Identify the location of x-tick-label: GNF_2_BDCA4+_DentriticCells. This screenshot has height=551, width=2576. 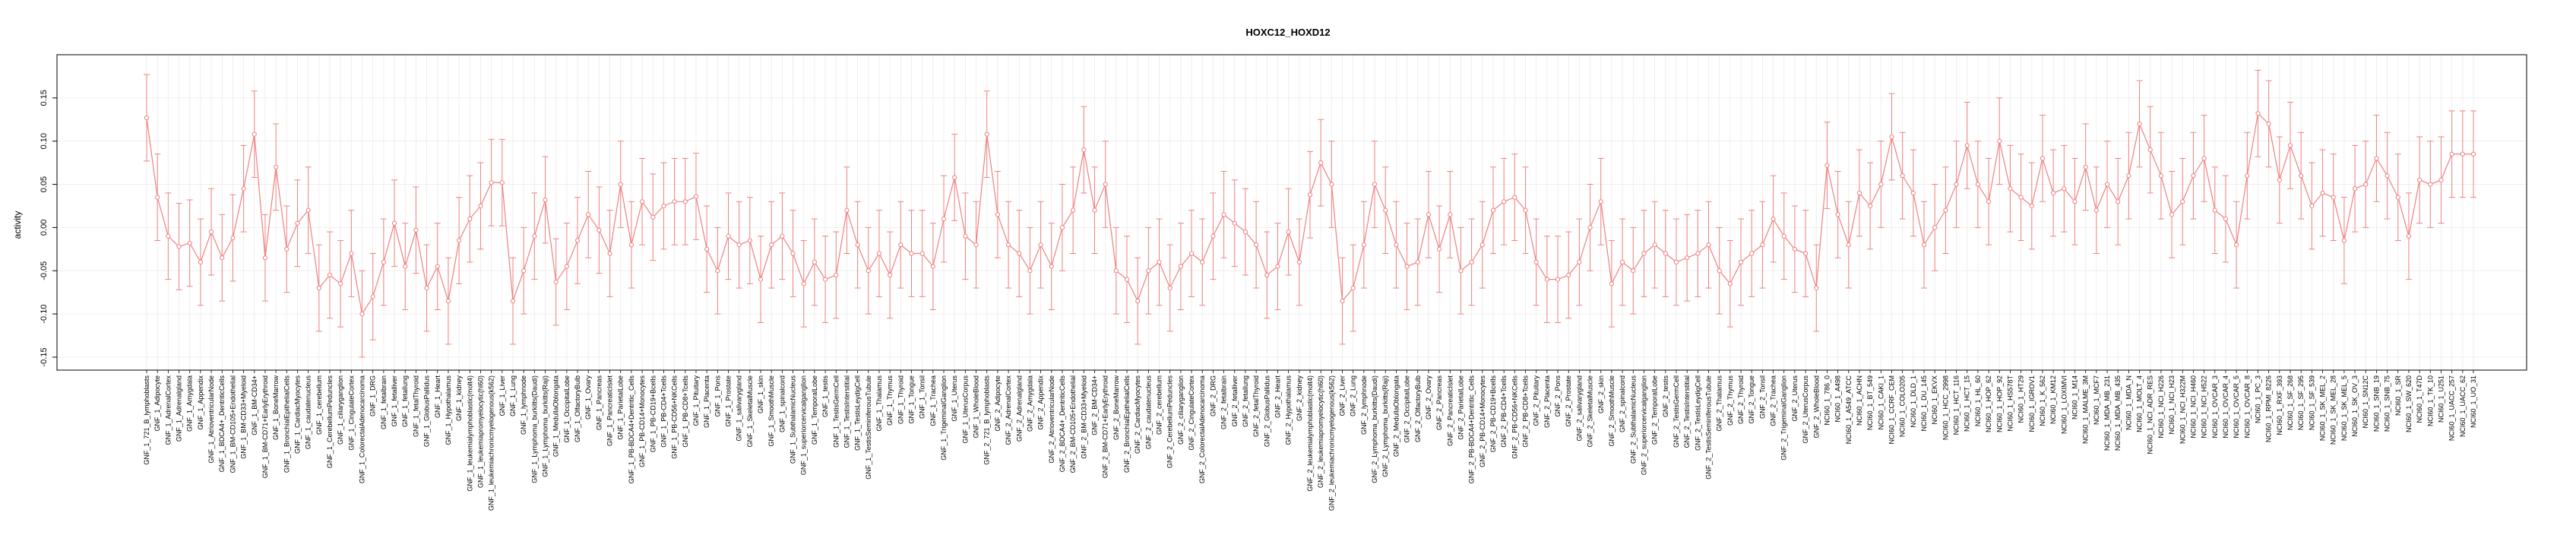
(1062, 424).